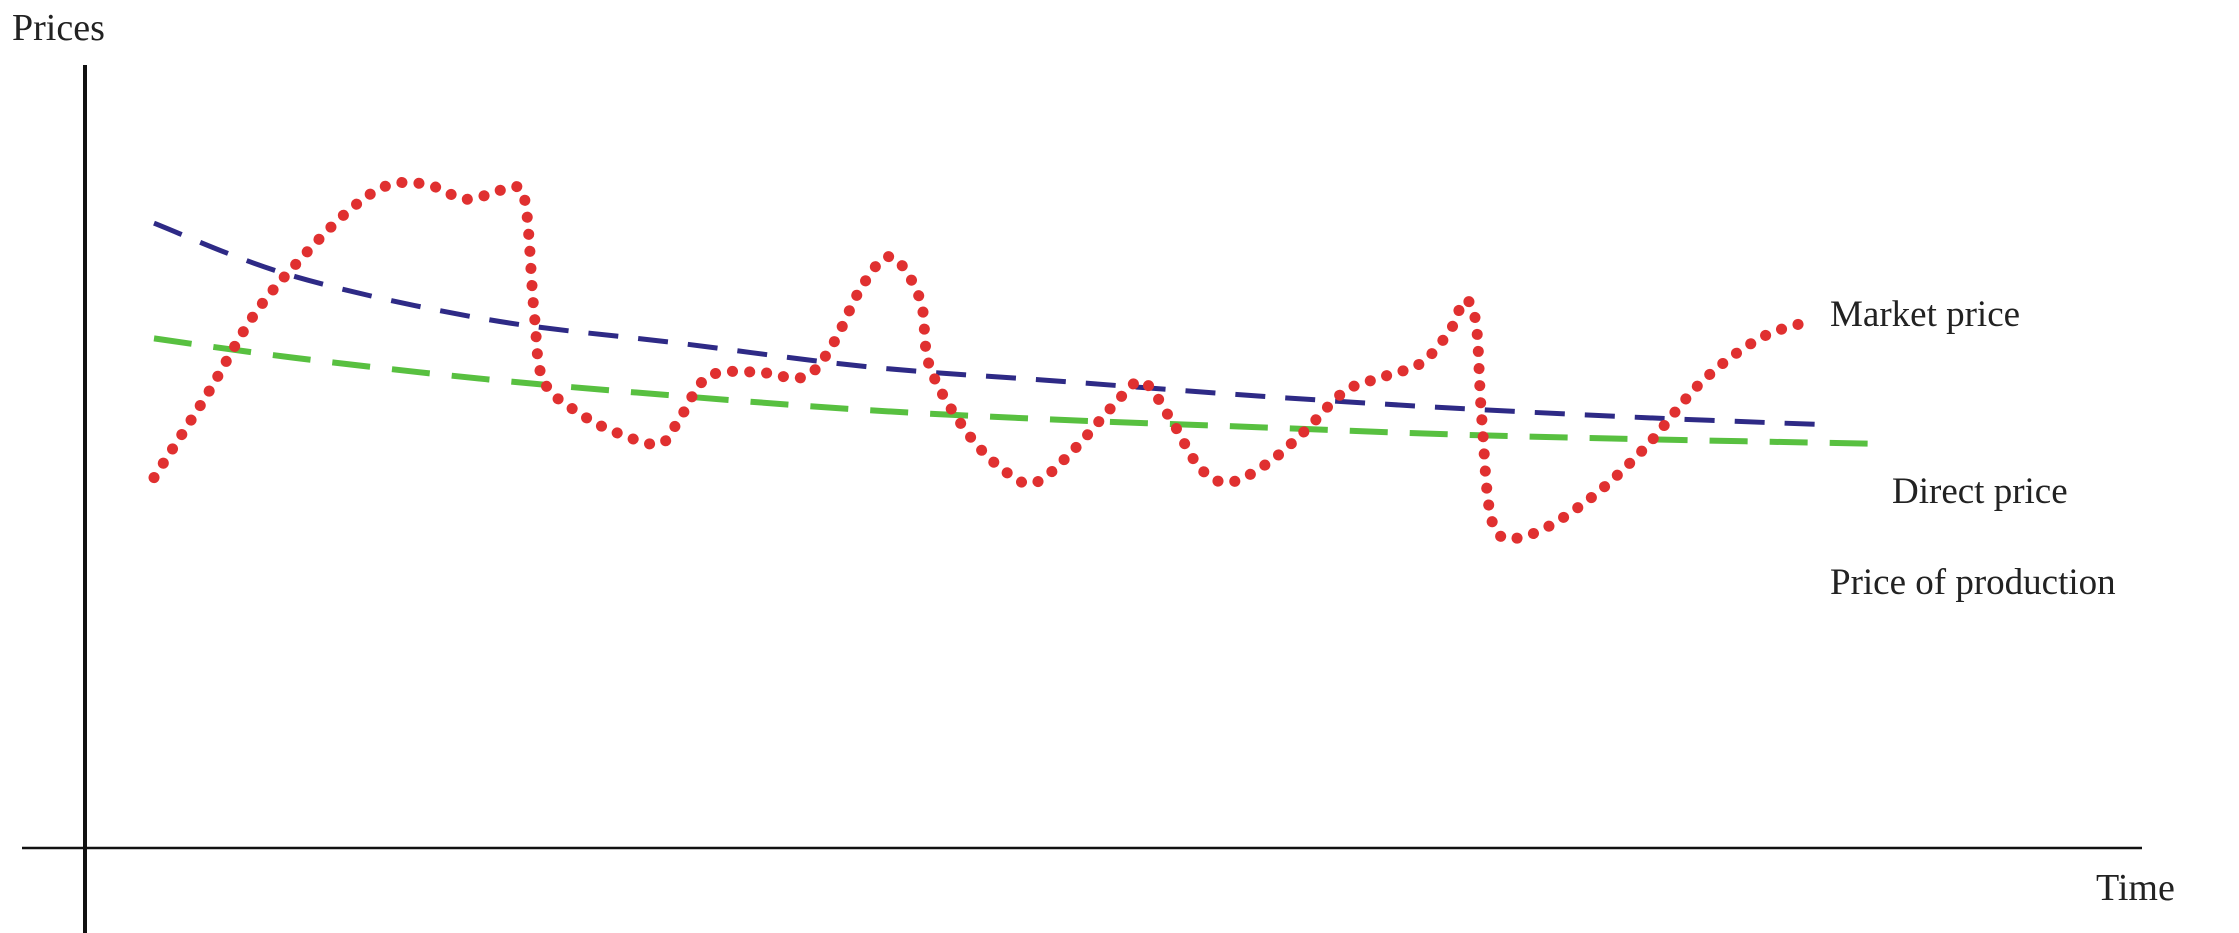 The image size is (2239, 933). What do you see at coordinates (1973, 582) in the screenshot?
I see `legend-label-price-of-production: Price of production` at bounding box center [1973, 582].